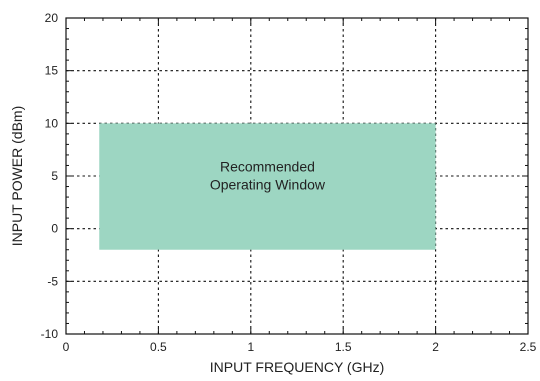 This screenshot has height=381, width=540. Describe the element at coordinates (54, 176) in the screenshot. I see `y-tick-label: 5` at that location.